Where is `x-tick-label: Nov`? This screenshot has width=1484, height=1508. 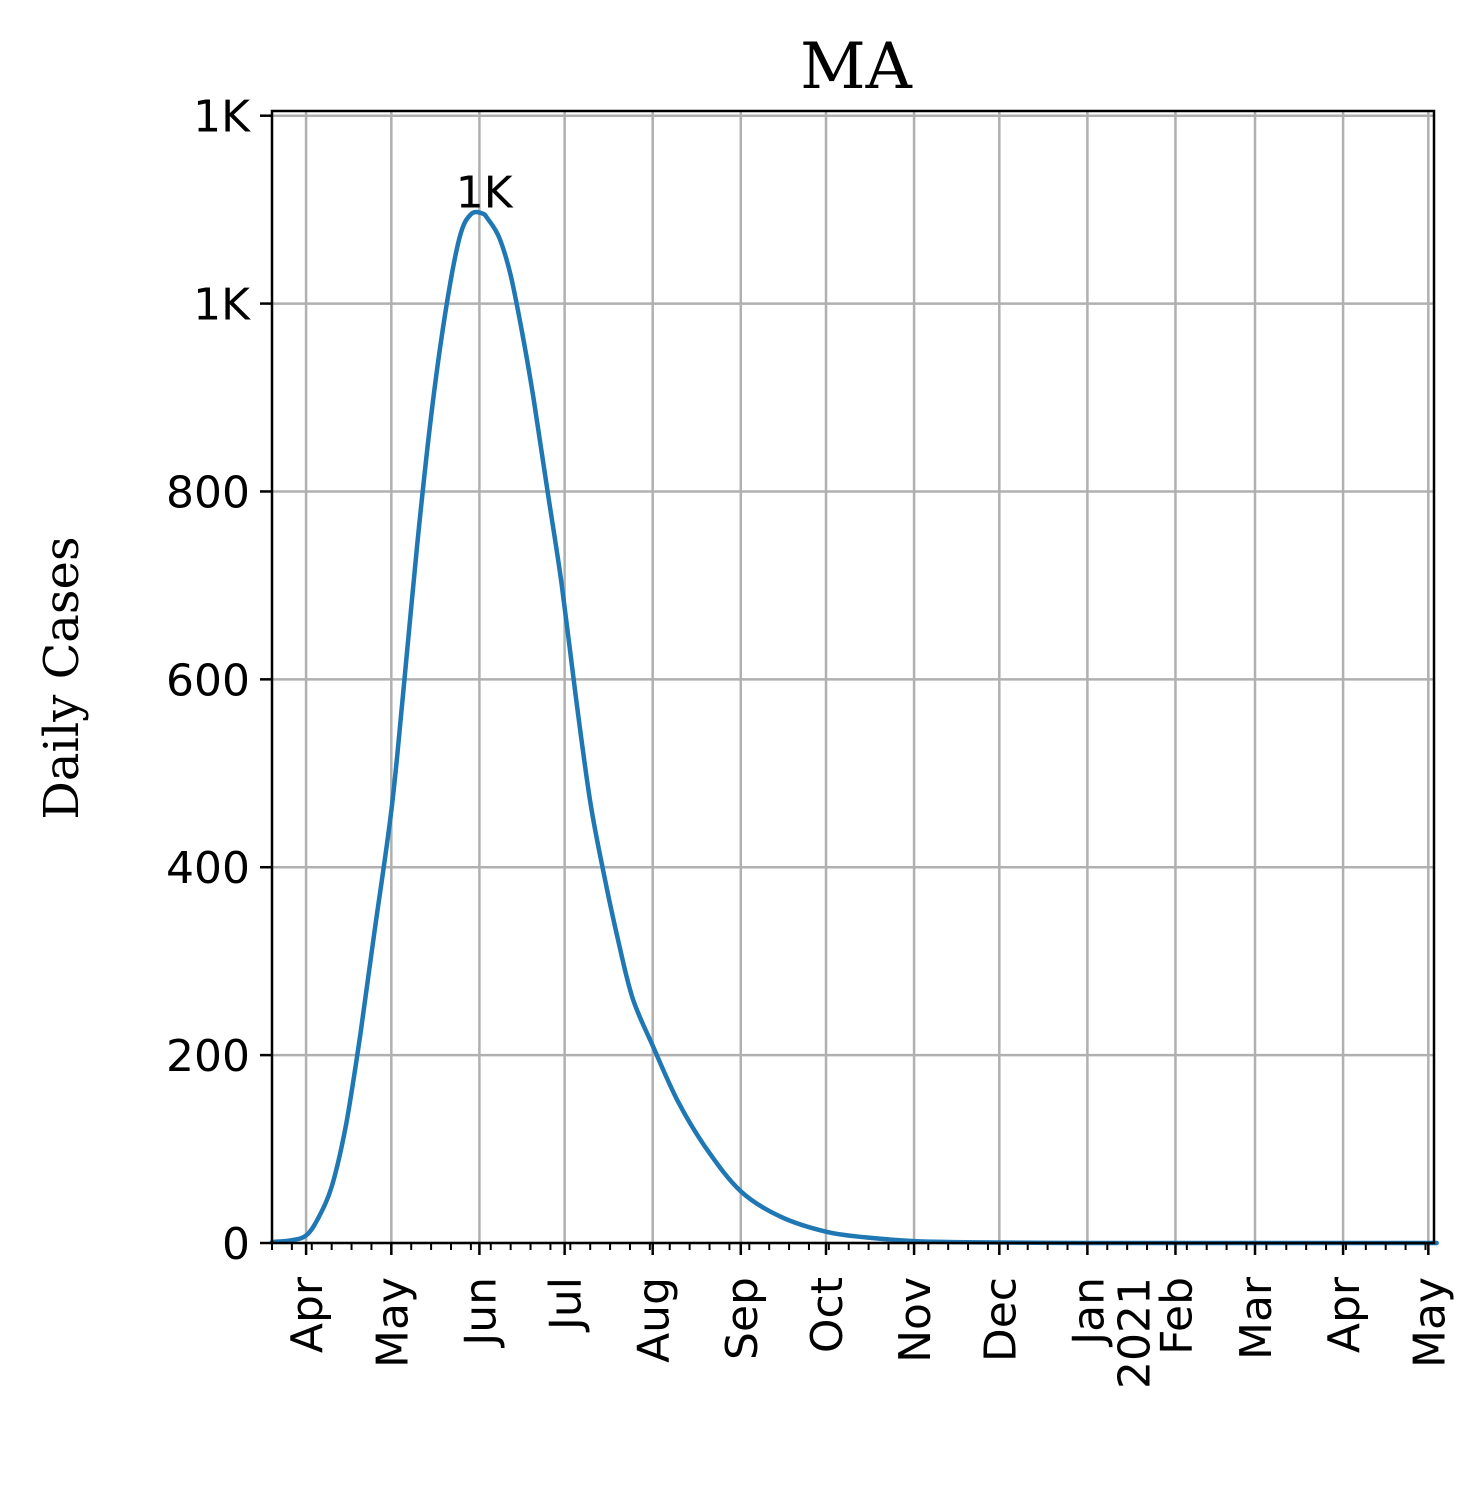
x-tick-label: Nov is located at coordinates (915, 1320).